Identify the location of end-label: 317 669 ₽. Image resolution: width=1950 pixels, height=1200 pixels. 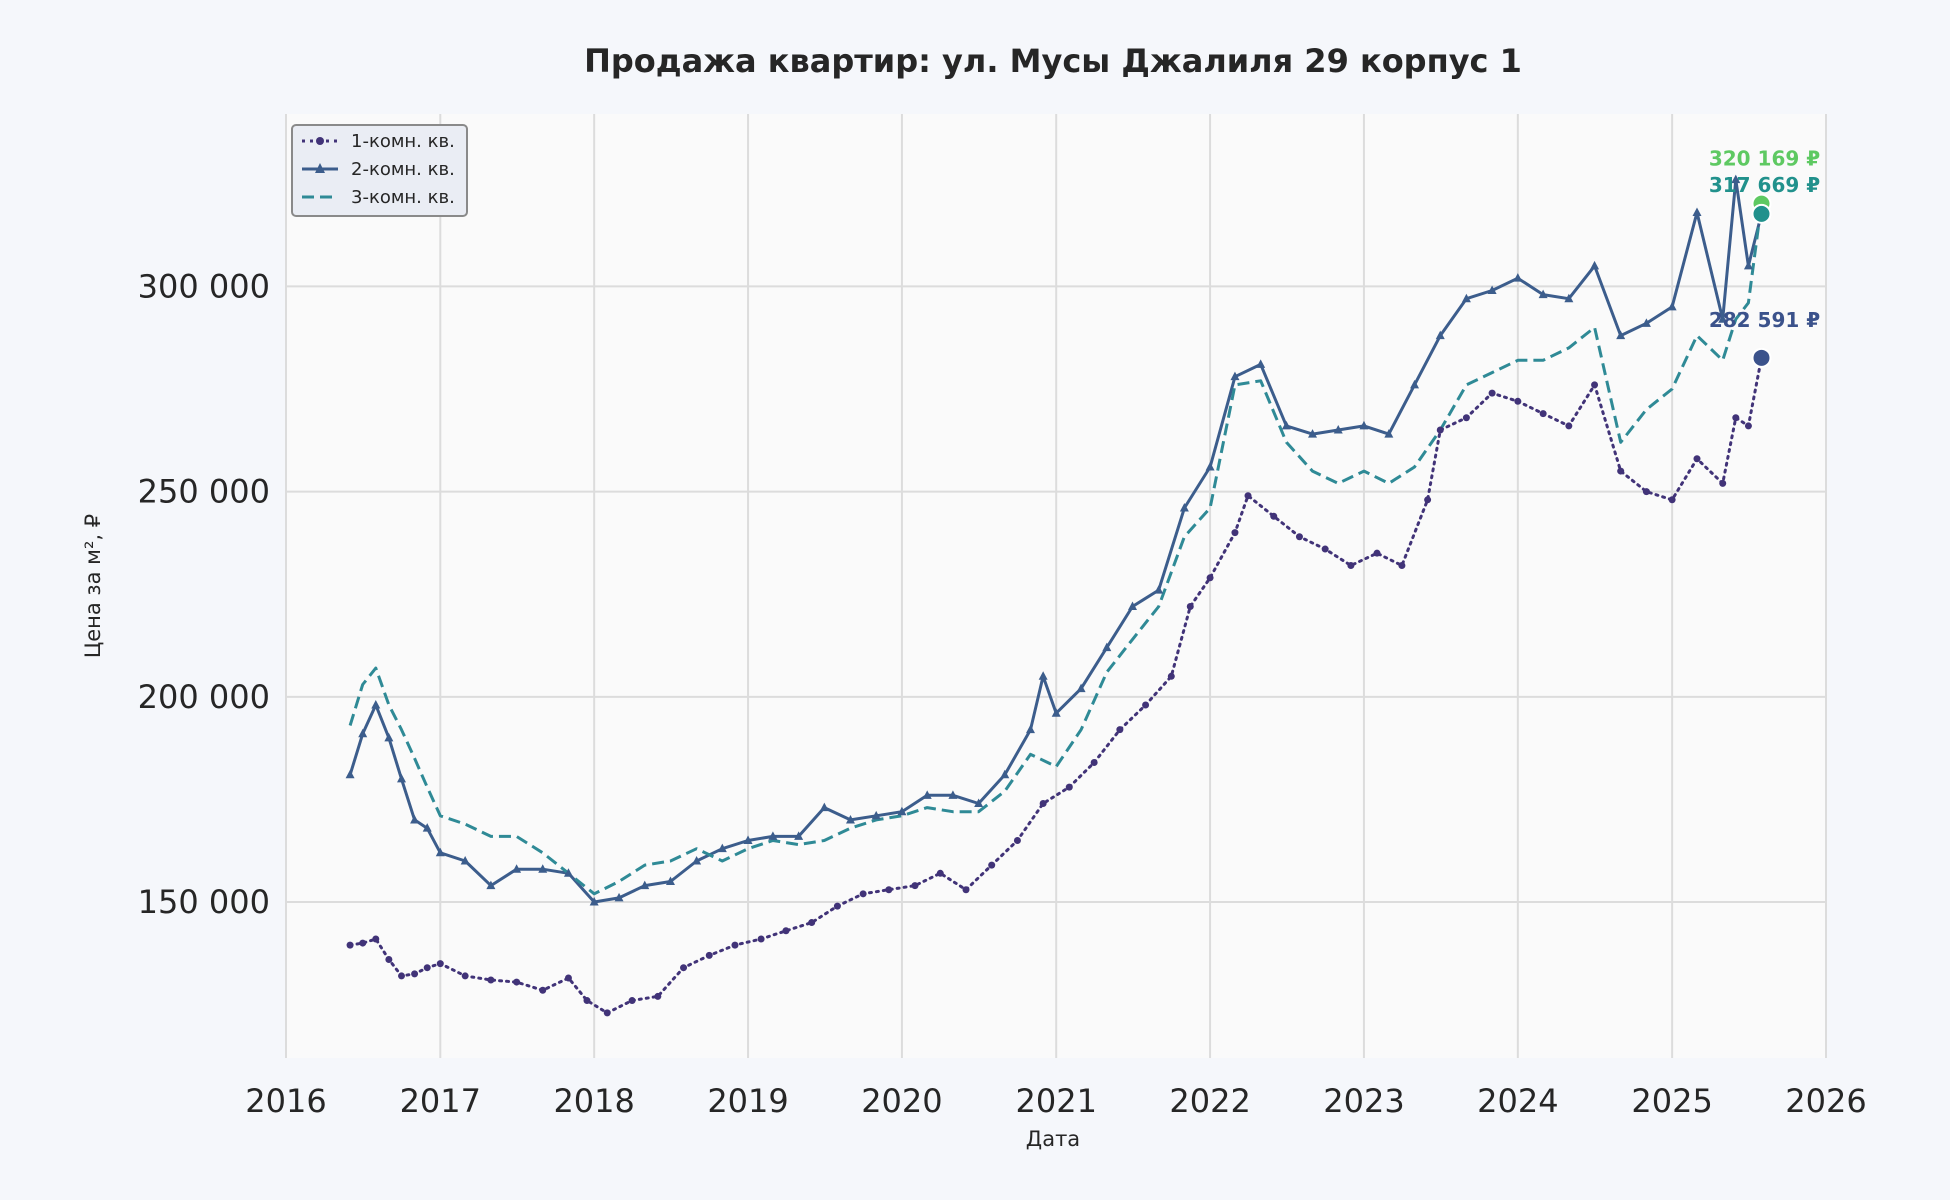
(1764, 185).